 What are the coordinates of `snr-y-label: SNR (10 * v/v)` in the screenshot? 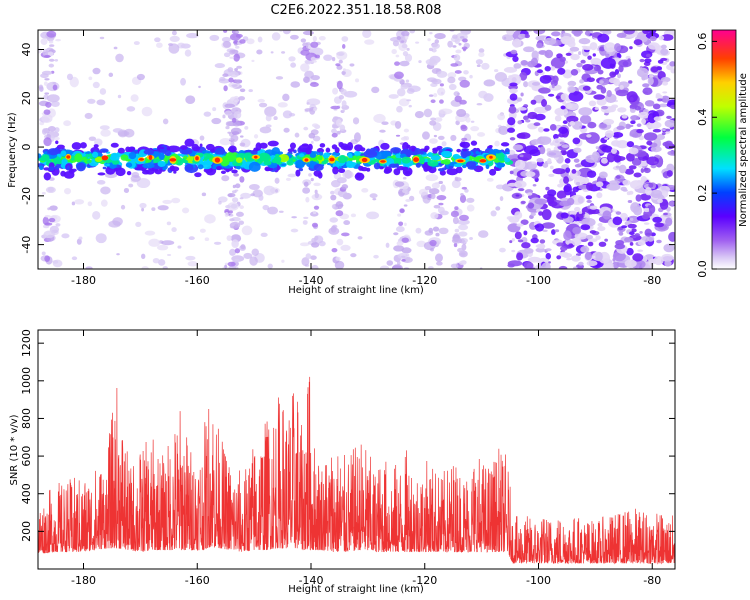 It's located at (14, 449).